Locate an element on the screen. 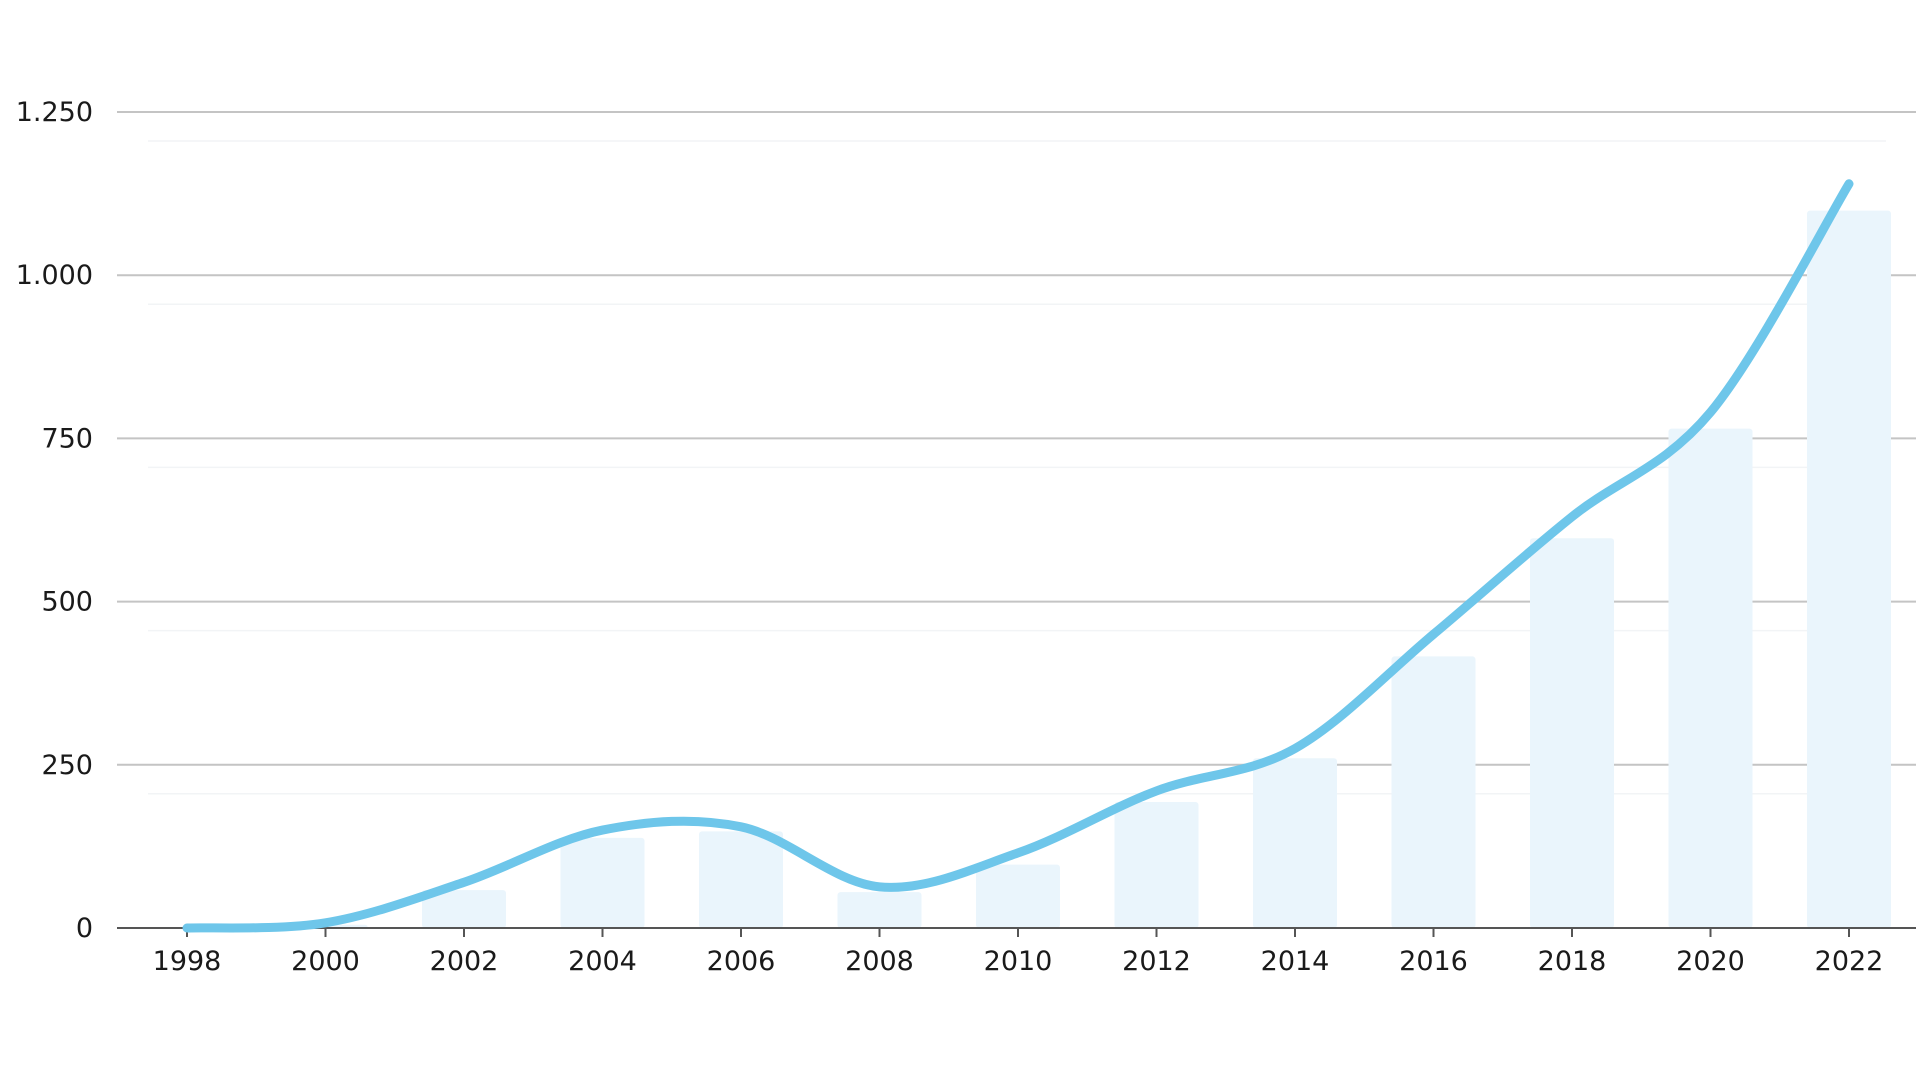 Image resolution: width=1920 pixels, height=1080 pixels. bar-2012 is located at coordinates (1156, 865).